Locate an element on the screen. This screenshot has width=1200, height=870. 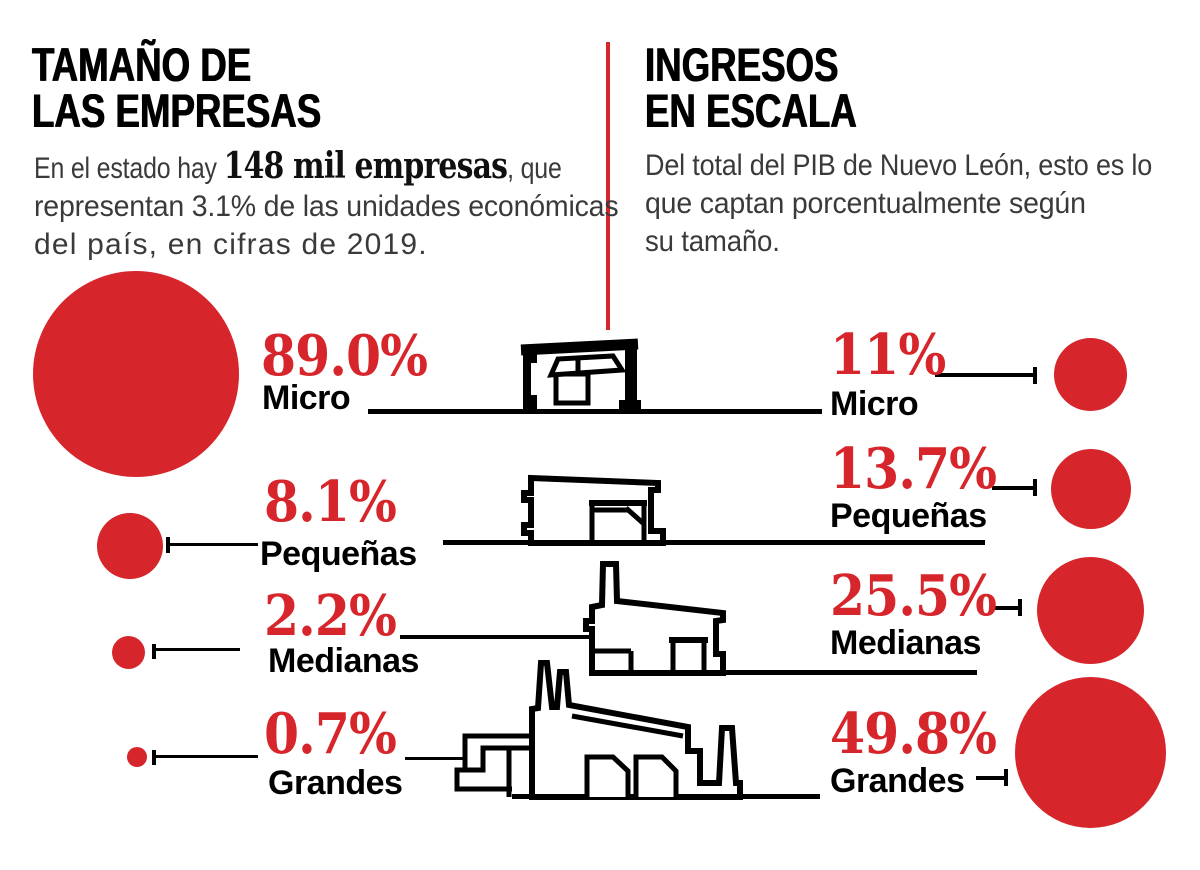
size-pct-pequenas: 8.1% is located at coordinates (330, 502).